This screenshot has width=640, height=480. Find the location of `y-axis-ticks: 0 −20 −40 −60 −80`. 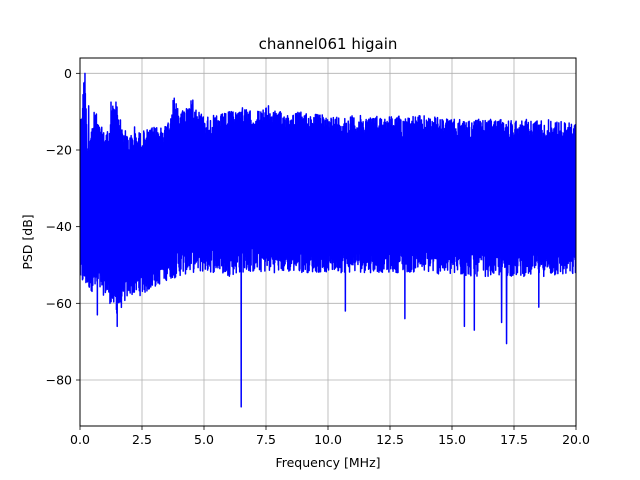

y-axis-ticks: 0 −20 −40 −60 −80 is located at coordinates (63, 227).